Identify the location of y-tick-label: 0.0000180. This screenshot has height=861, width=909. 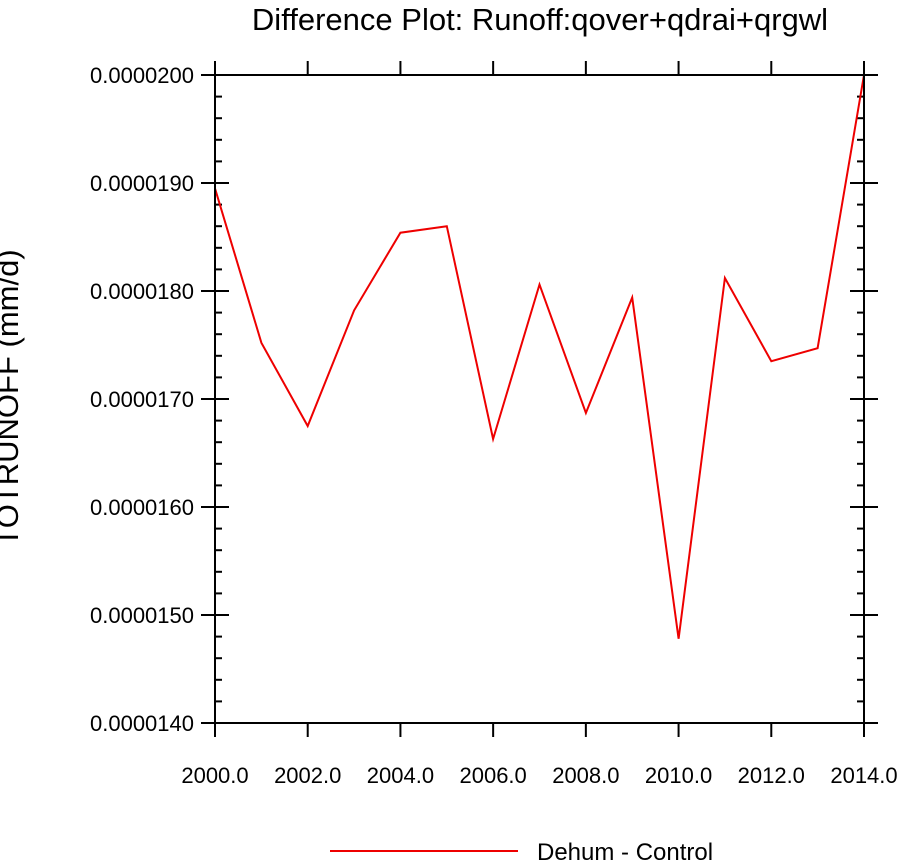
(142, 291).